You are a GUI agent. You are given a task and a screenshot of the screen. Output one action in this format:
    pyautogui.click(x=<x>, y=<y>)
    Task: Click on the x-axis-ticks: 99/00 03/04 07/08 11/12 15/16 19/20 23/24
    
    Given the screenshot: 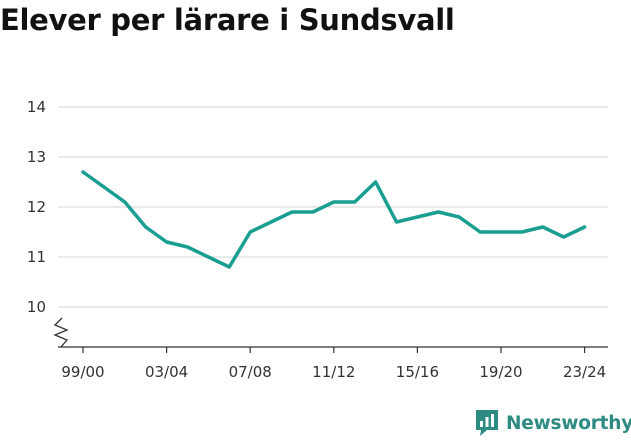 What is the action you would take?
    pyautogui.click(x=333, y=364)
    